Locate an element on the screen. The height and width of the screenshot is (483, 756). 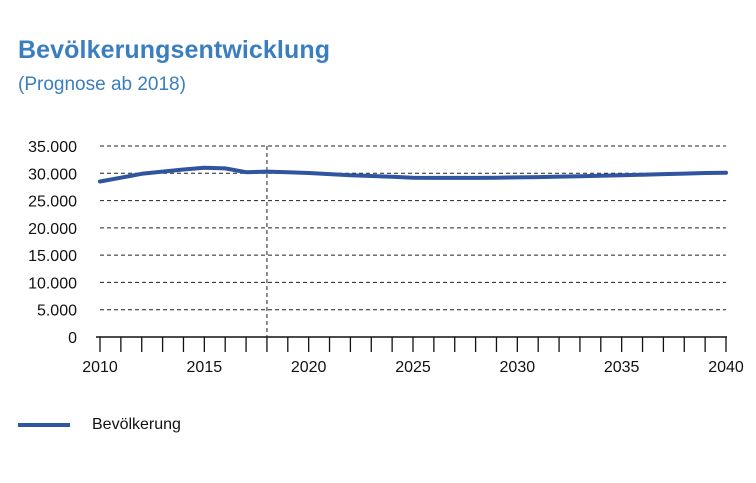
x-axis is located at coordinates (411, 344).